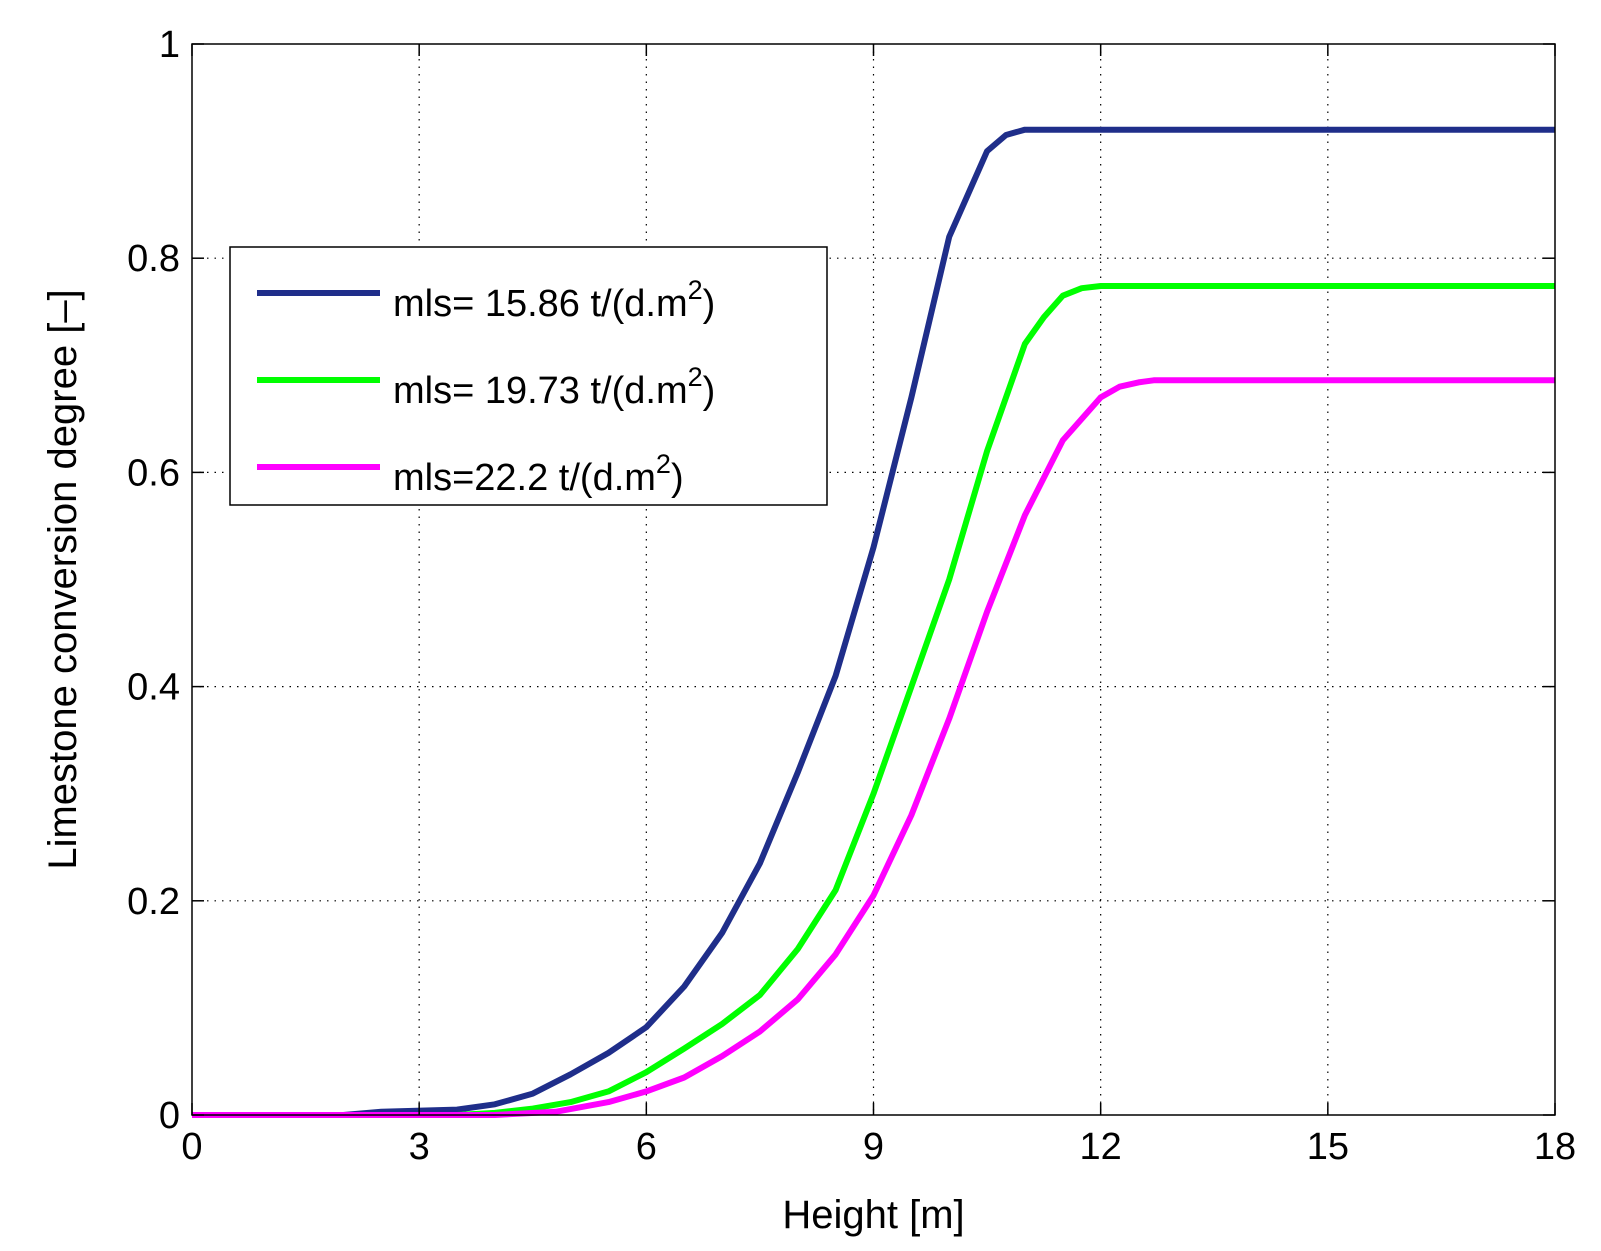  Describe the element at coordinates (63, 579) in the screenshot. I see `y-axis-title: Limestone conversion degree [–]` at that location.